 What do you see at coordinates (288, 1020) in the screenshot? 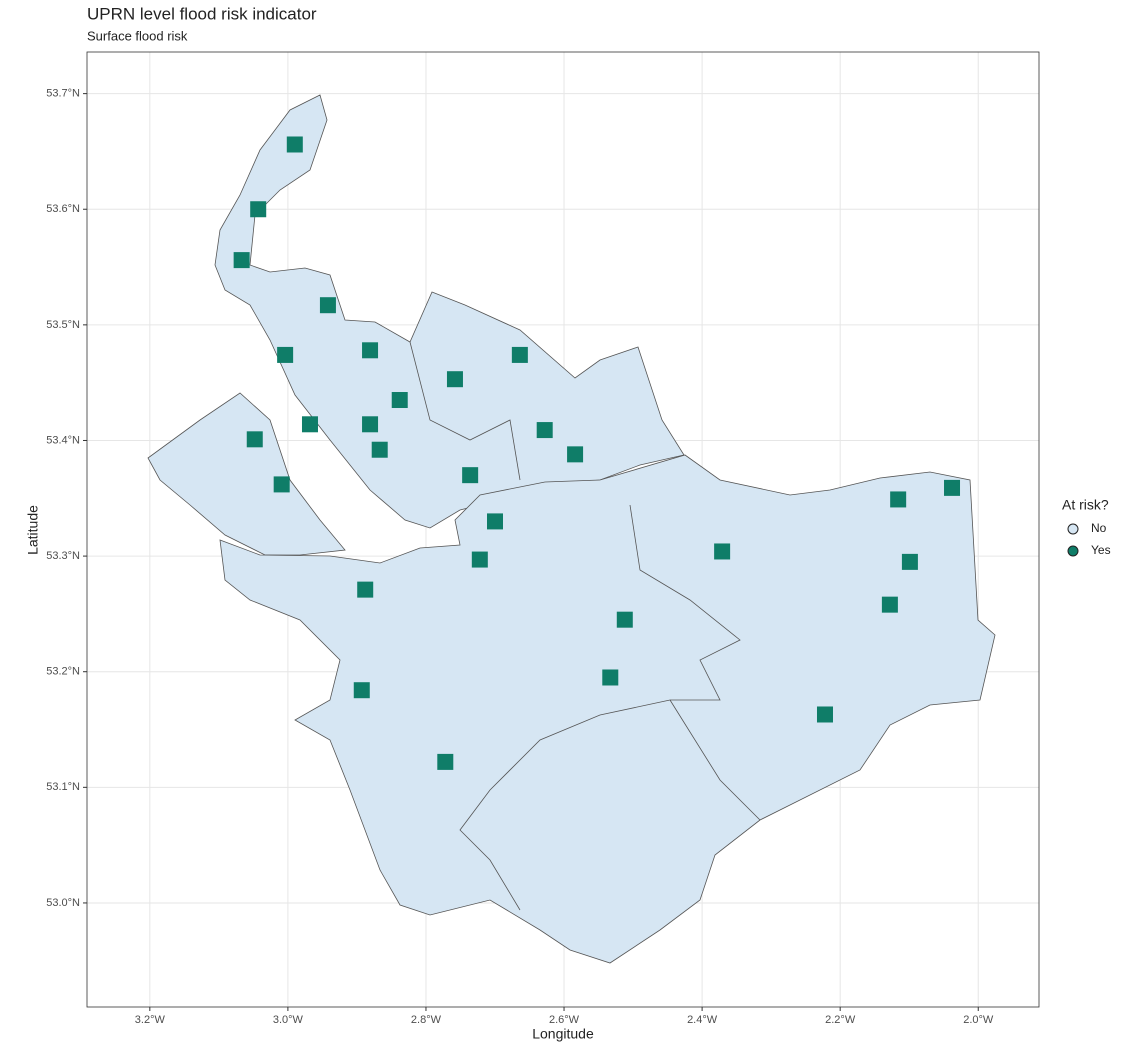
I see `x-tick-label: 3.0°W` at bounding box center [288, 1020].